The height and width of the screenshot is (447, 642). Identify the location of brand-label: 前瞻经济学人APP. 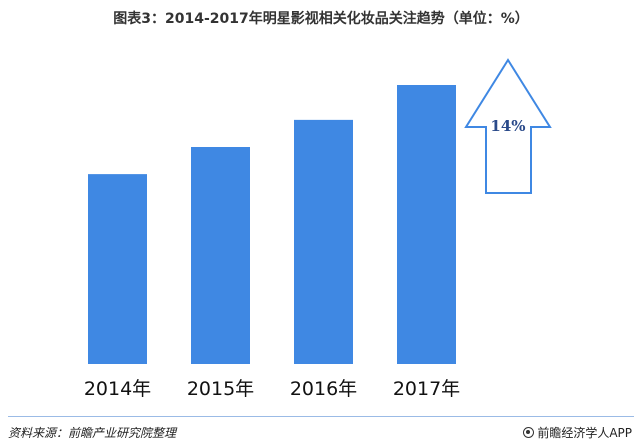
(584, 433).